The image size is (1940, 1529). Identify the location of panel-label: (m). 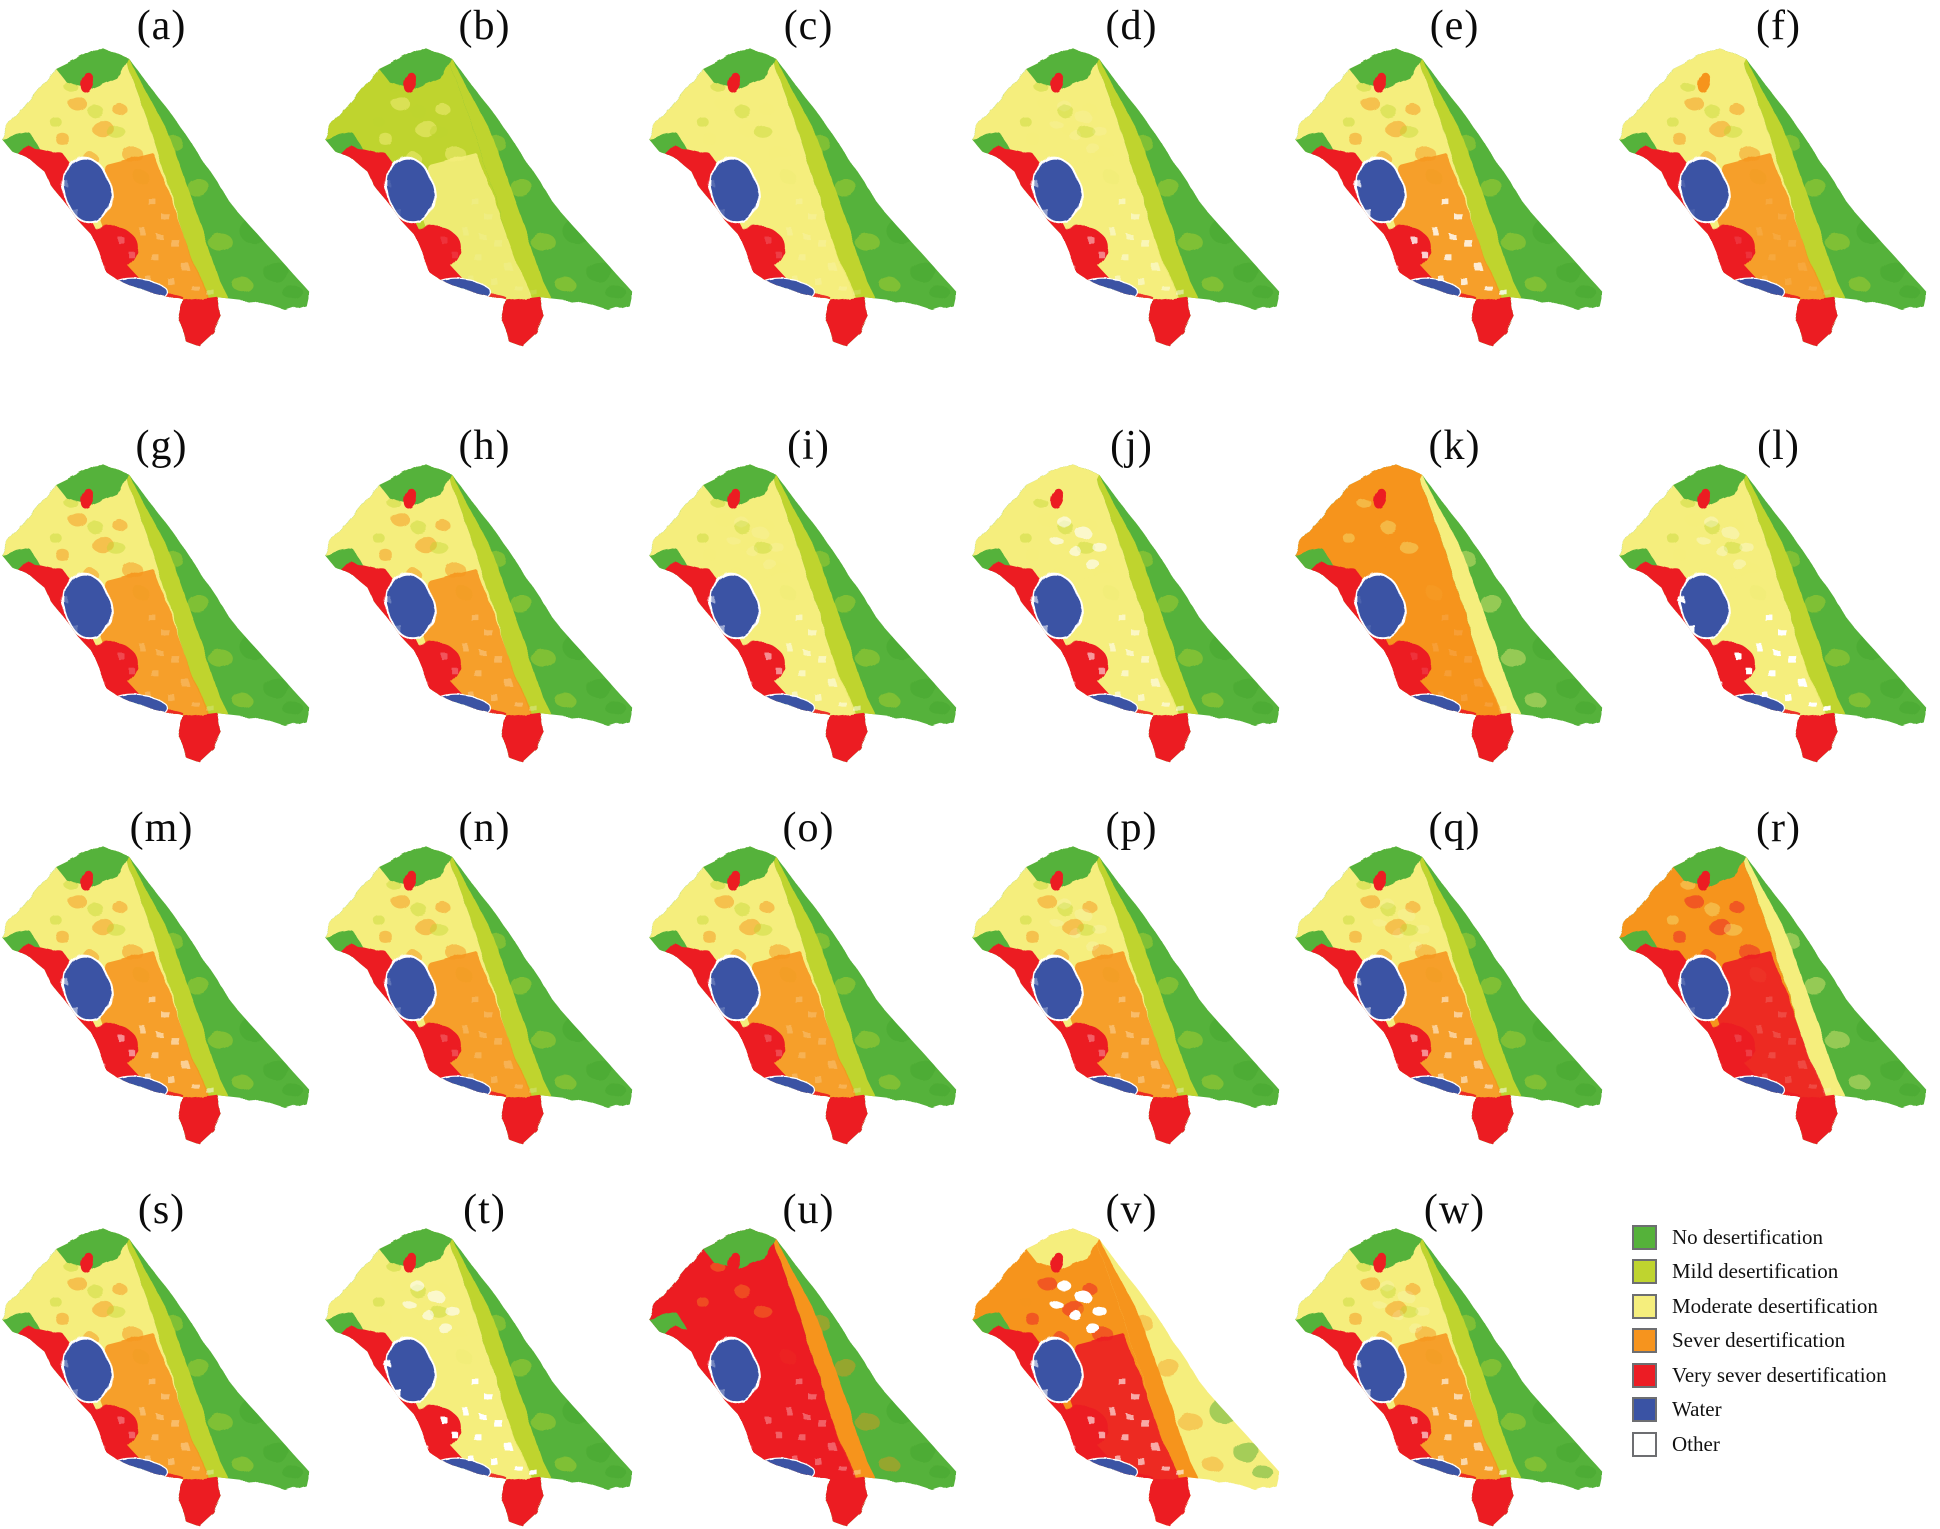
(161, 828).